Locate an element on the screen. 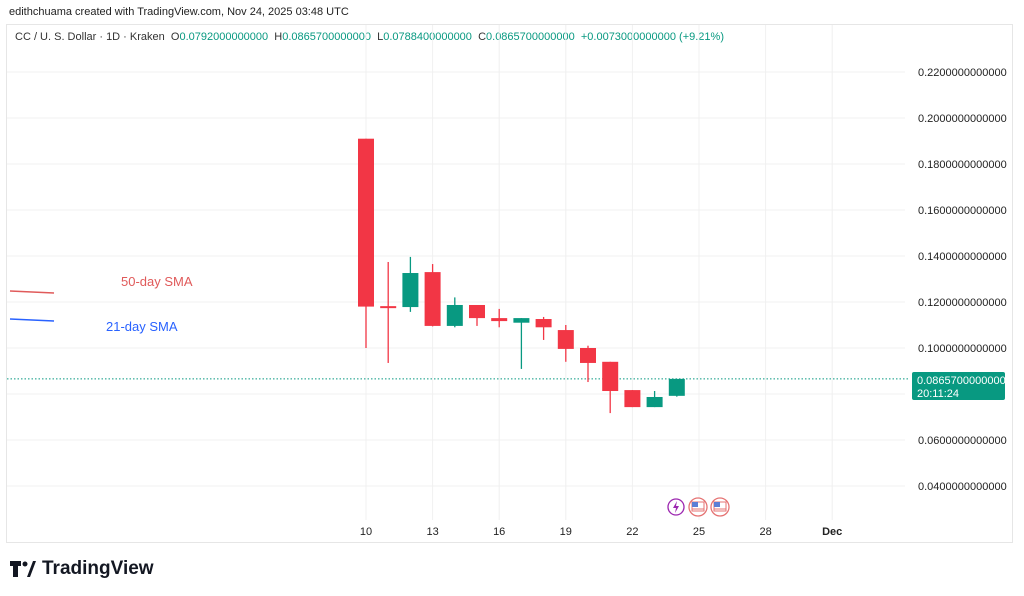  tradingview-logo: TradingView is located at coordinates (82, 569).